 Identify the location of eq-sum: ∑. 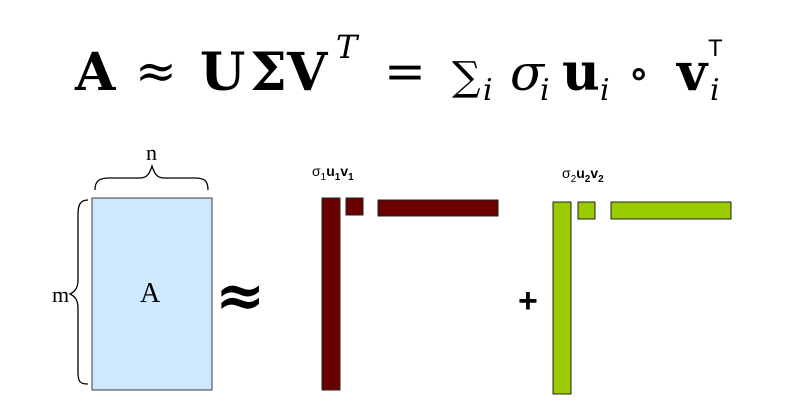
(466, 77).